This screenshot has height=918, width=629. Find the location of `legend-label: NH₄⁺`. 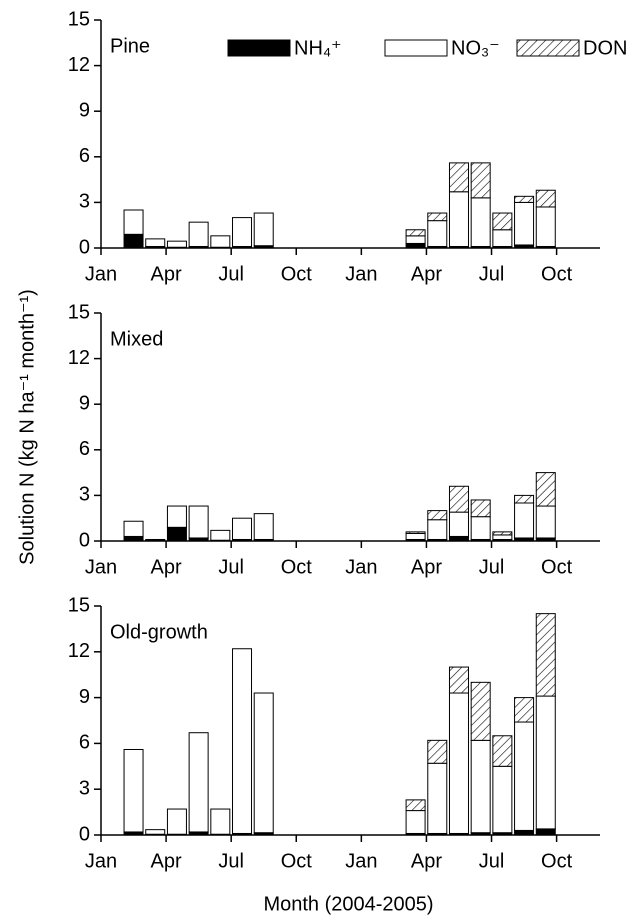

legend-label: NH₄⁺ is located at coordinates (318, 48).